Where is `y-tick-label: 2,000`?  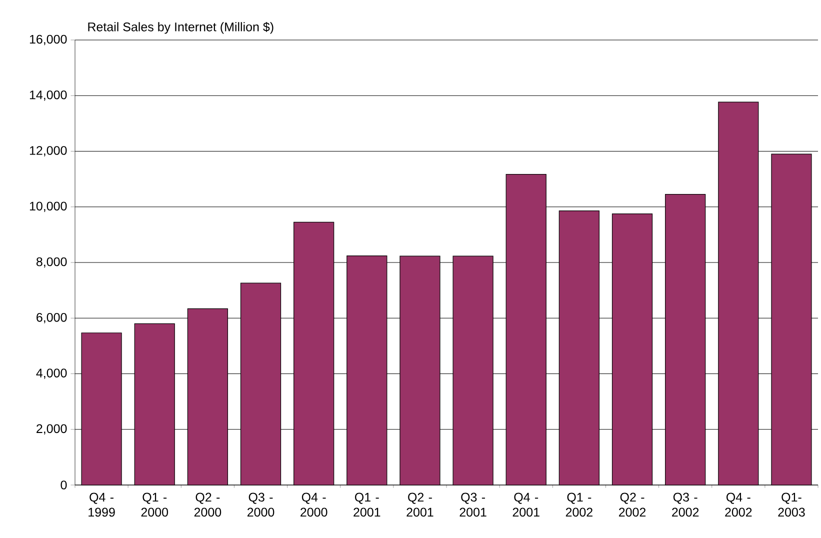
y-tick-label: 2,000 is located at coordinates (51, 429).